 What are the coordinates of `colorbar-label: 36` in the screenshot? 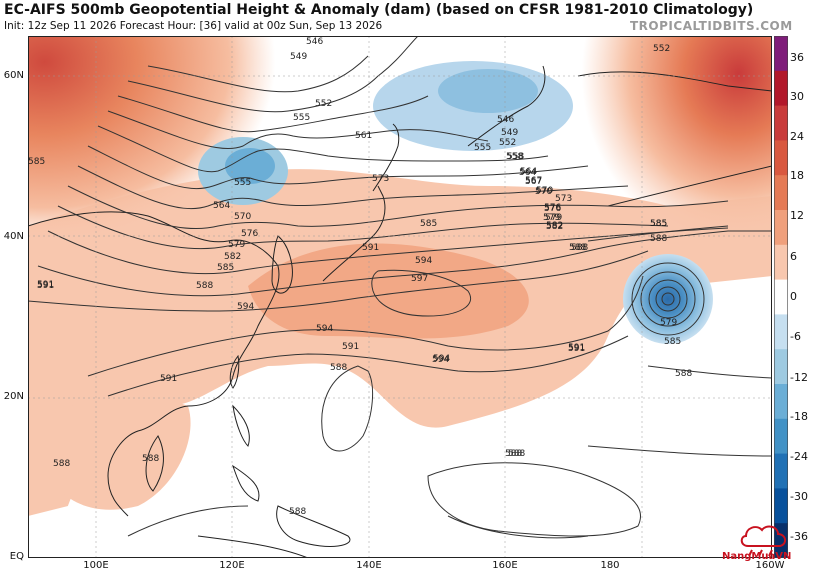 It's located at (797, 57).